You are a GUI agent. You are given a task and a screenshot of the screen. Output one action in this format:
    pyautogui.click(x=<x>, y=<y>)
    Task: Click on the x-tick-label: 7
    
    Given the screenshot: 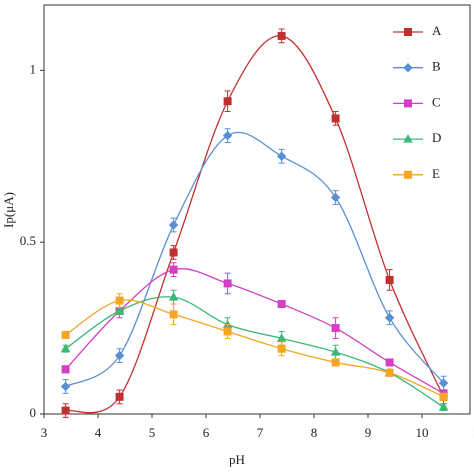 What is the action you would take?
    pyautogui.click(x=260, y=432)
    